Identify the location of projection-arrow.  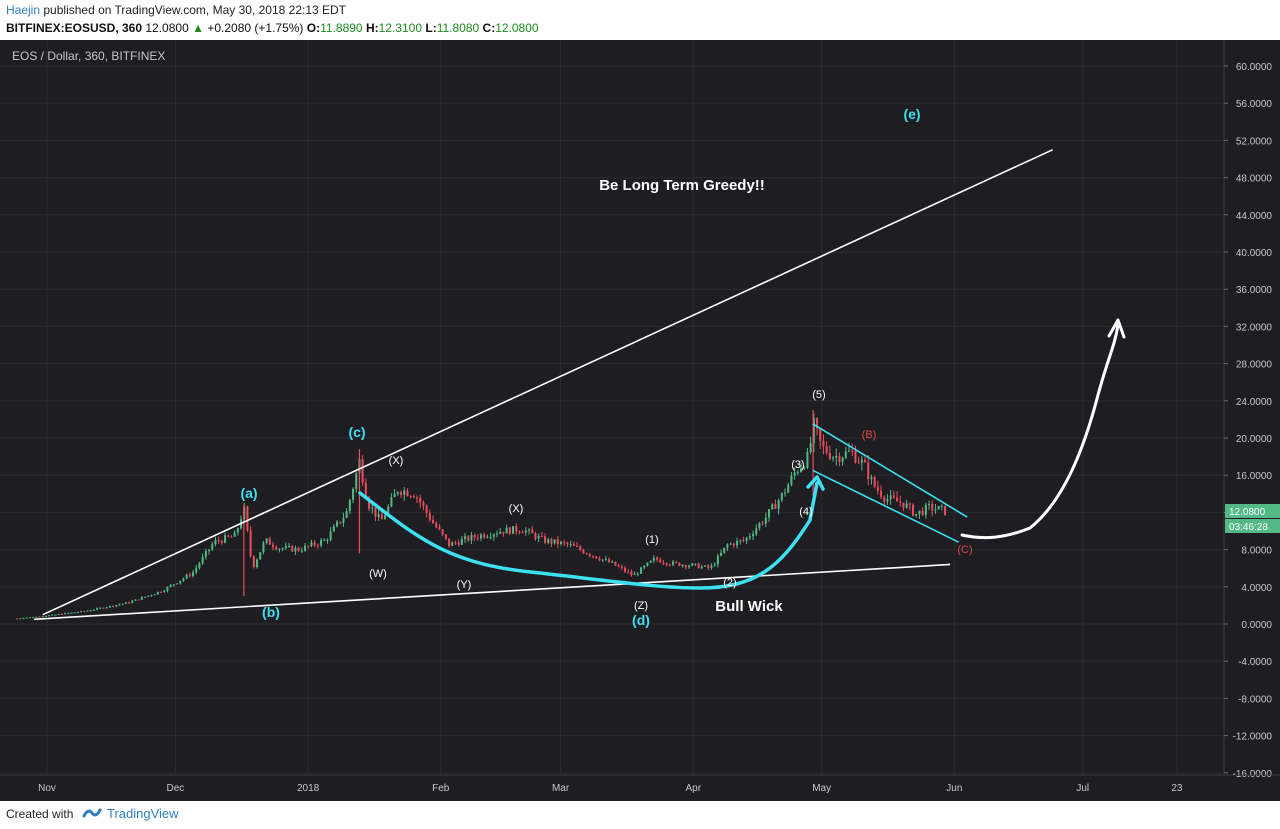
(1040, 431).